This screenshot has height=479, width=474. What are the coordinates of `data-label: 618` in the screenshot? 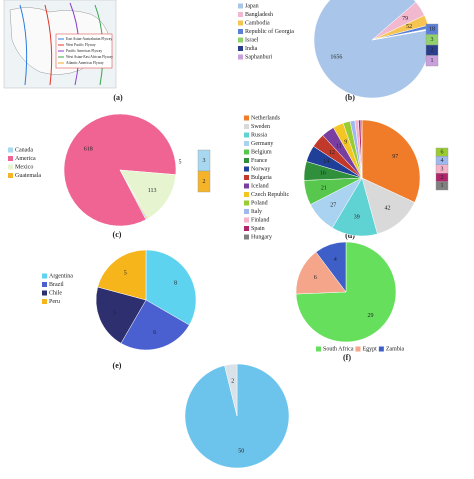 It's located at (88, 149).